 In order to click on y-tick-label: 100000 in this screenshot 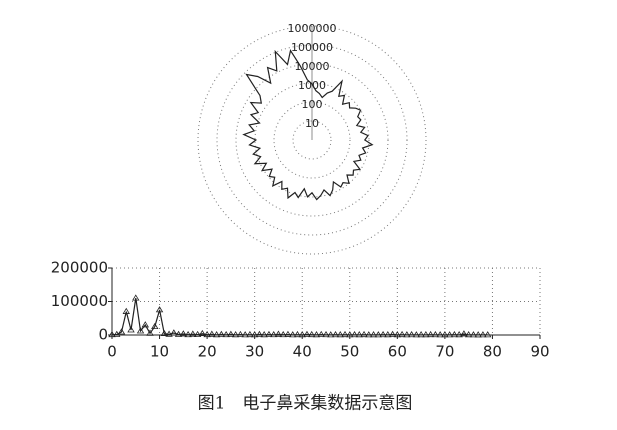, I will do `click(79, 301)`.